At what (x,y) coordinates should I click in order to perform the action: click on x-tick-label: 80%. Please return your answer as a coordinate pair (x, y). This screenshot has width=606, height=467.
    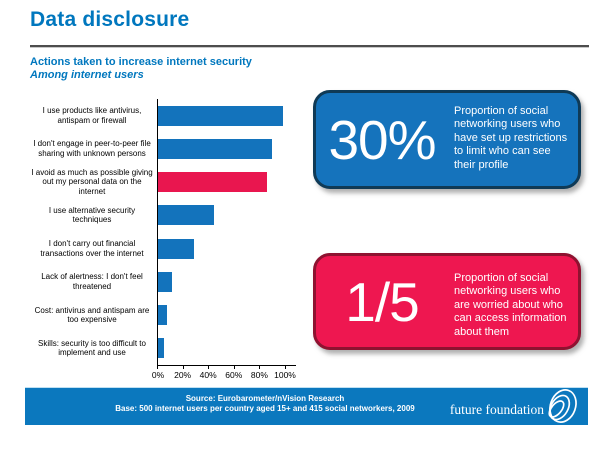
    Looking at the image, I should click on (259, 375).